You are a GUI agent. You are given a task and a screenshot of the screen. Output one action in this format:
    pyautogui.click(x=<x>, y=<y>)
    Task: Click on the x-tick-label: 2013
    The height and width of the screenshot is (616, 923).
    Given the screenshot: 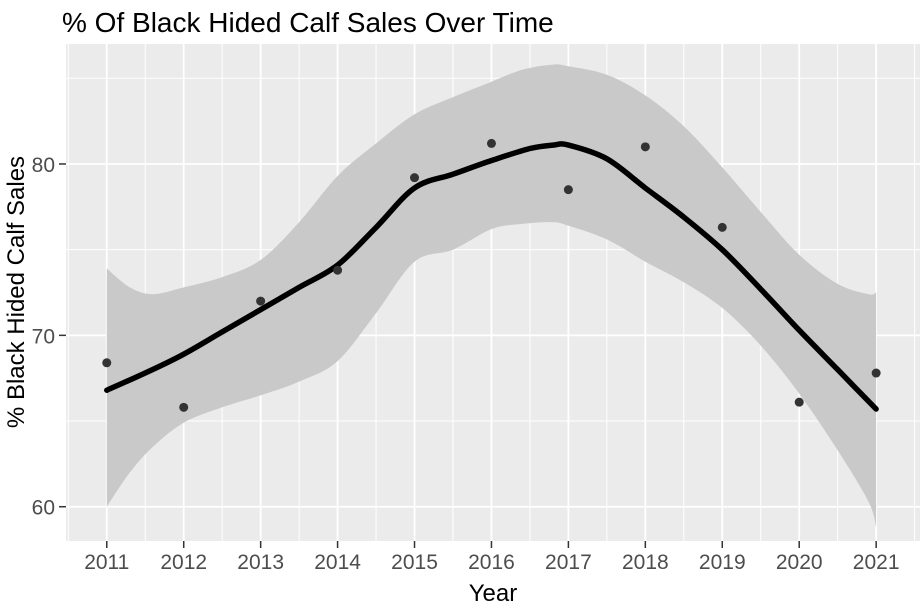 What is the action you would take?
    pyautogui.click(x=260, y=562)
    